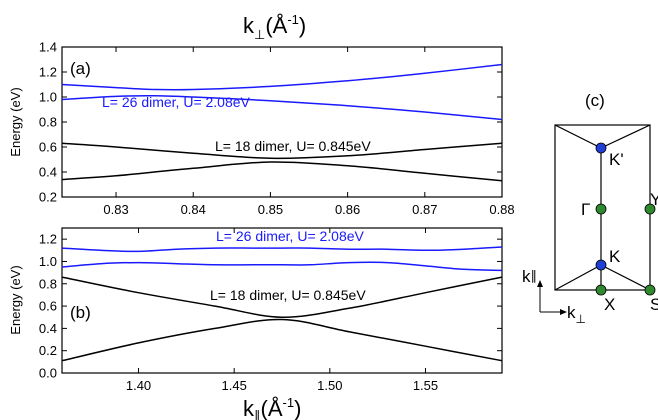 This screenshot has height=420, width=658. What do you see at coordinates (576, 314) in the screenshot?
I see `bz-axis-label-k-perp: k⊥` at bounding box center [576, 314].